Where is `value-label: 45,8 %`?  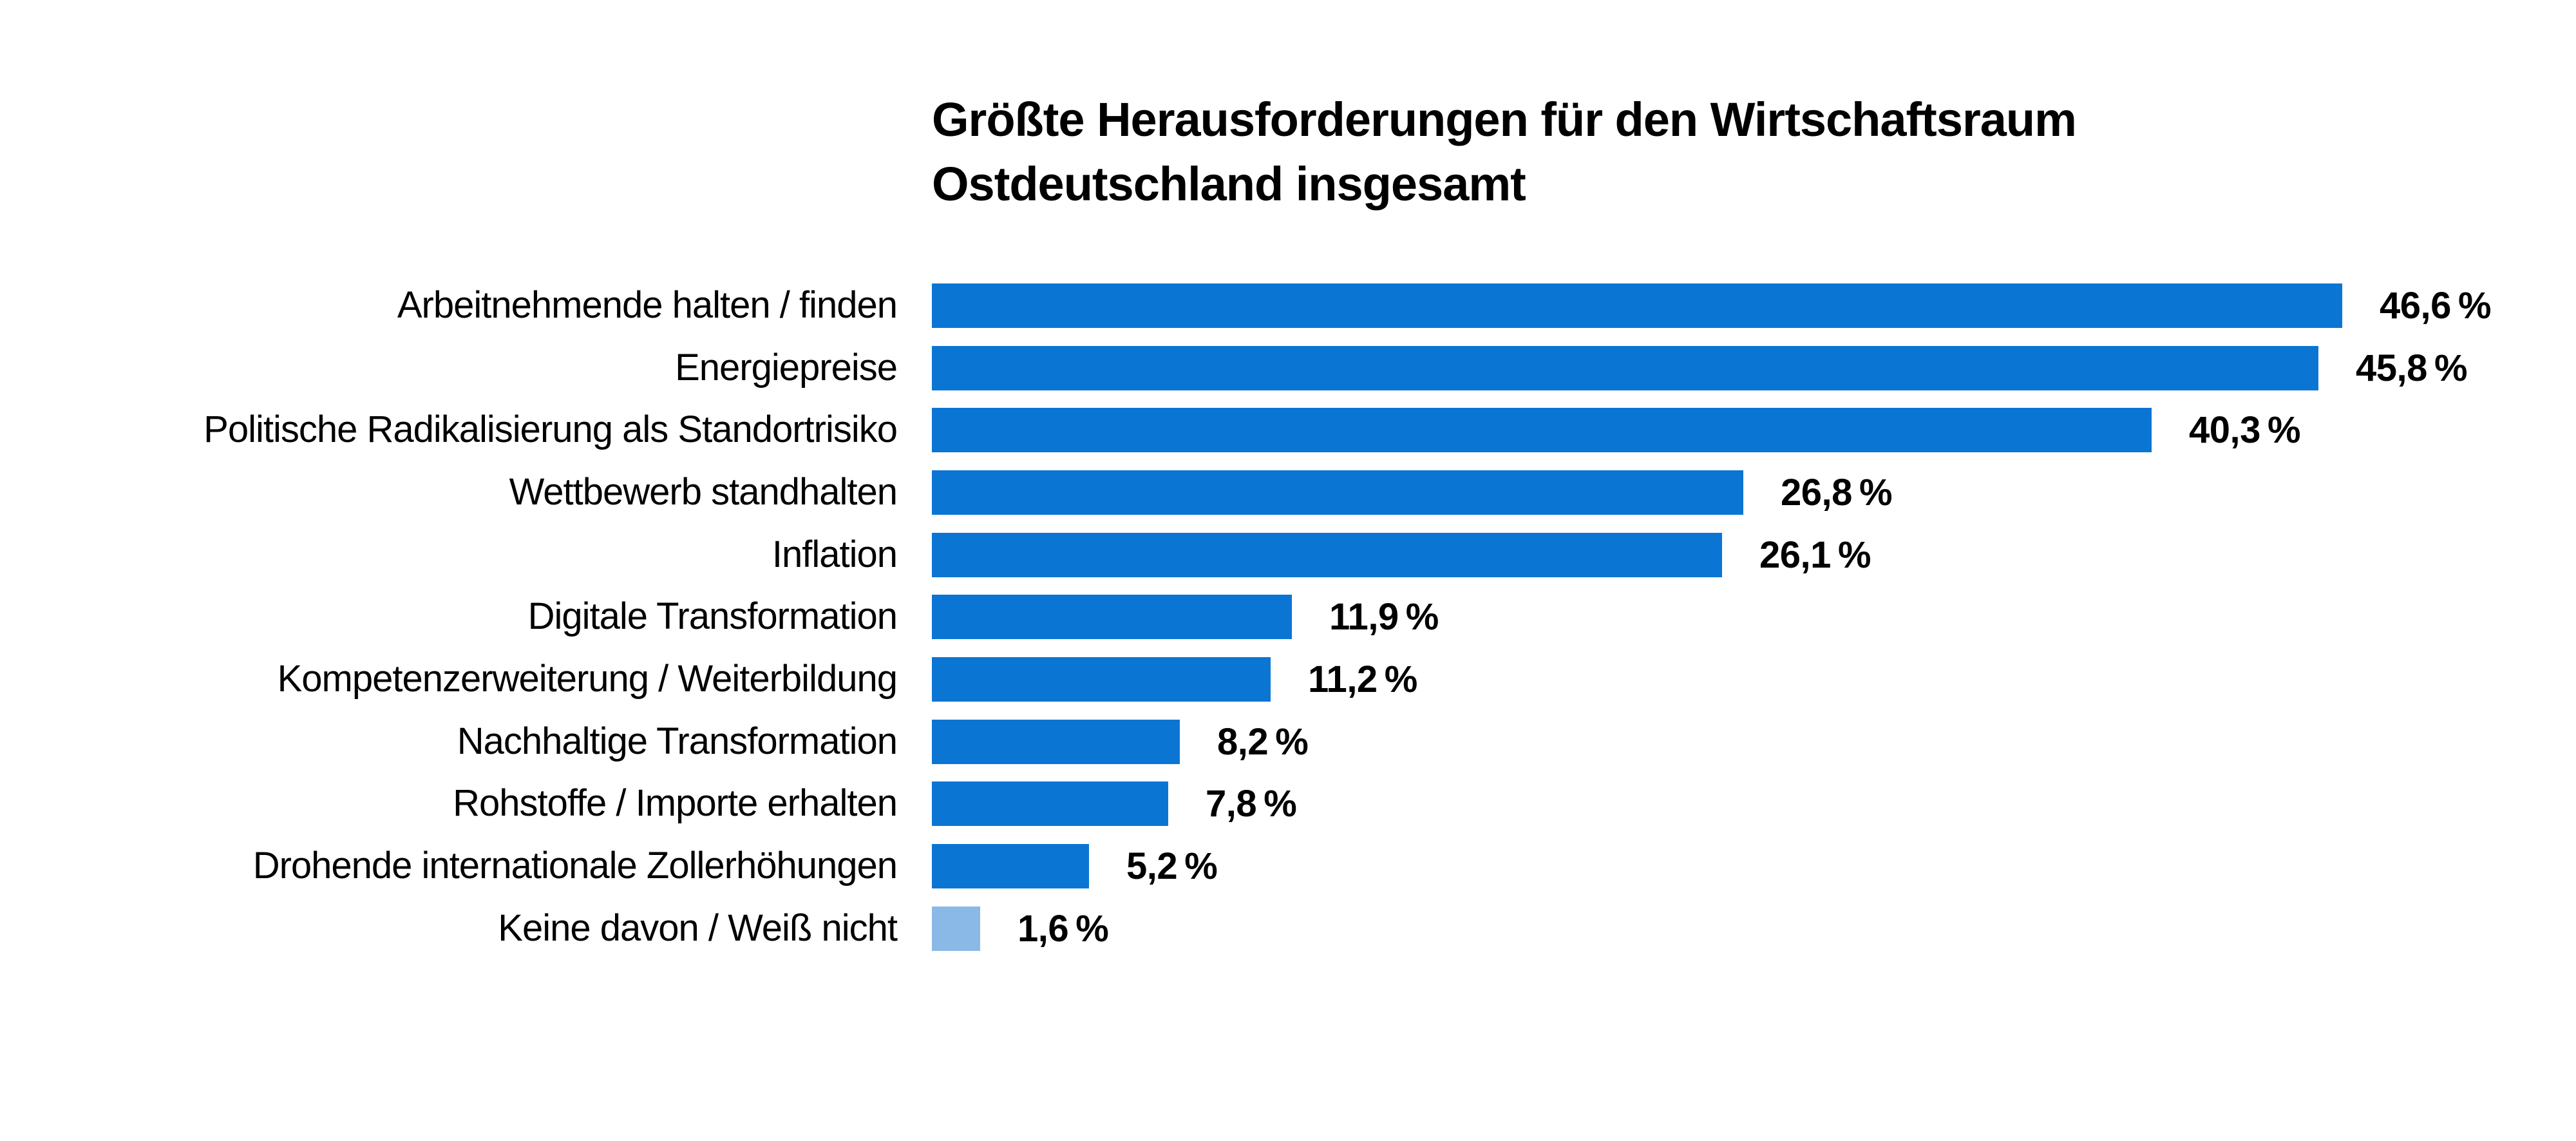
value-label: 45,8 % is located at coordinates (2412, 368).